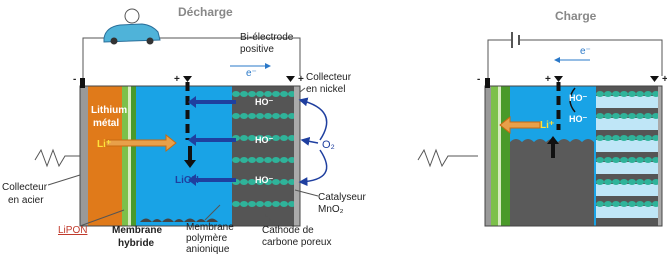  What do you see at coordinates (331, 209) in the screenshot?
I see `label: MnO₂` at bounding box center [331, 209].